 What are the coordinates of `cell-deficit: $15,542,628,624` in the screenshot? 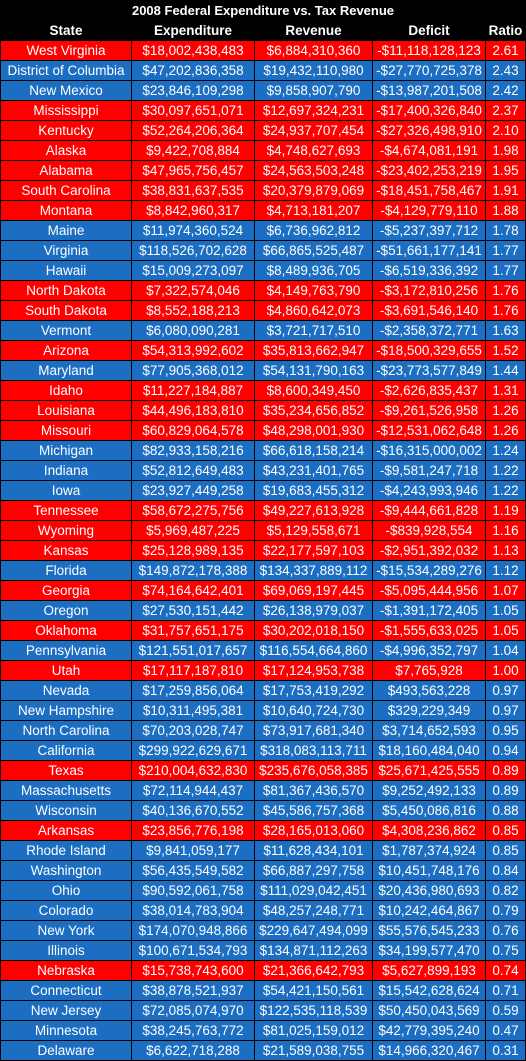 It's located at (429, 990).